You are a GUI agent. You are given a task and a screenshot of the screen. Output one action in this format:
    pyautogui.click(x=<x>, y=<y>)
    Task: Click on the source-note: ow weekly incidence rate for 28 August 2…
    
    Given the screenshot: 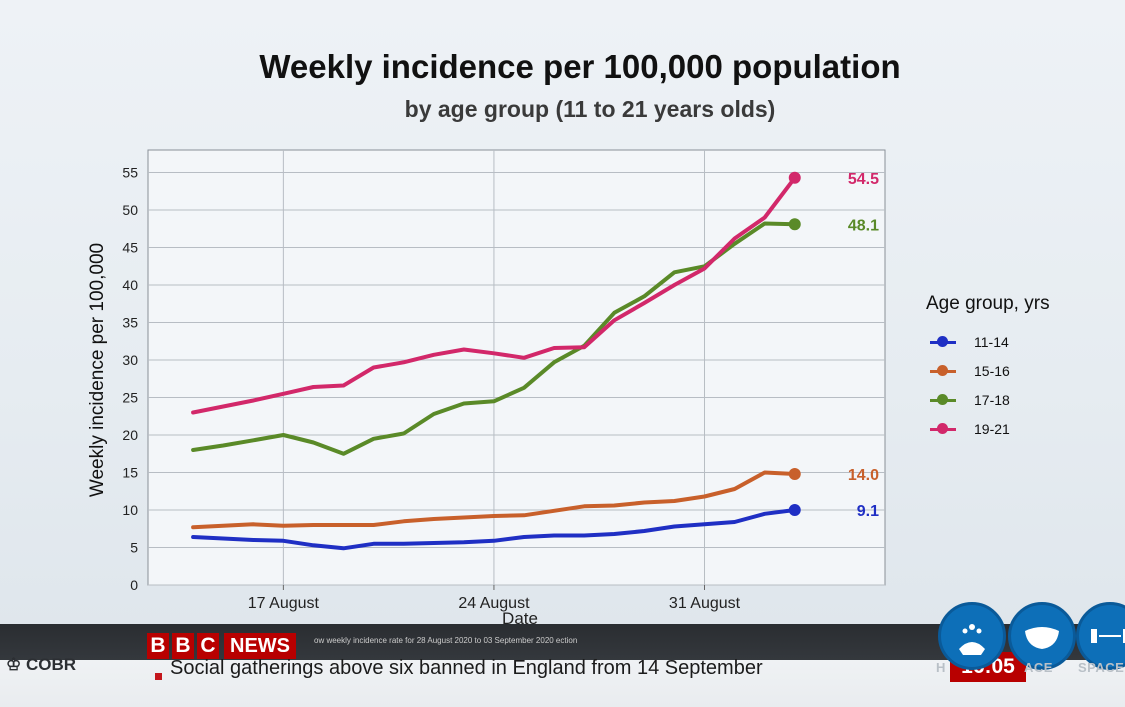 What is the action you would take?
    pyautogui.click(x=446, y=640)
    